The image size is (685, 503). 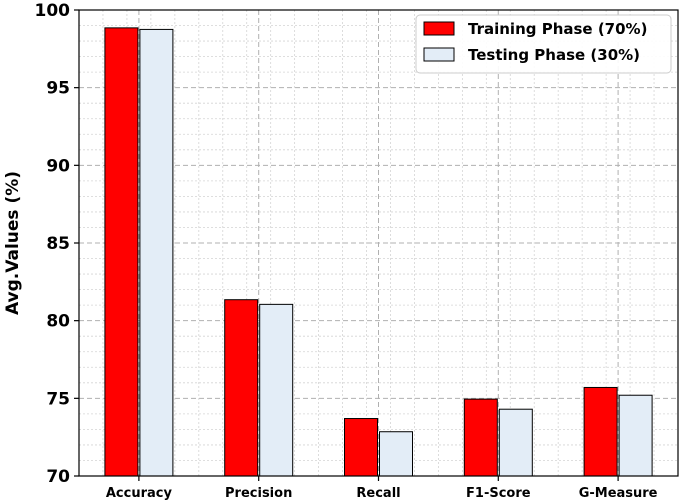 What do you see at coordinates (600, 431) in the screenshot?
I see `bar-g-measure-training` at bounding box center [600, 431].